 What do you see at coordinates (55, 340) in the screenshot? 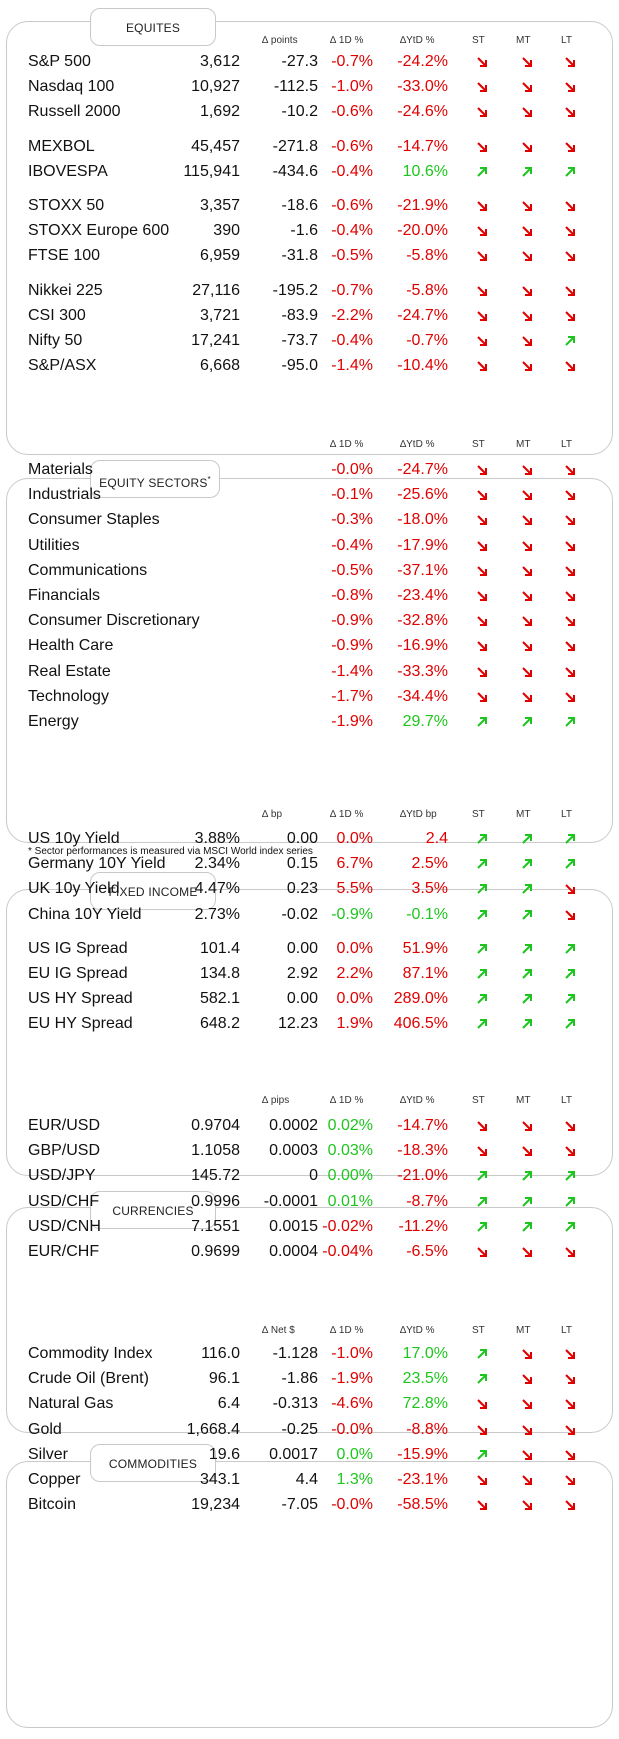
I see `instrument-name: Nifty 50` at bounding box center [55, 340].